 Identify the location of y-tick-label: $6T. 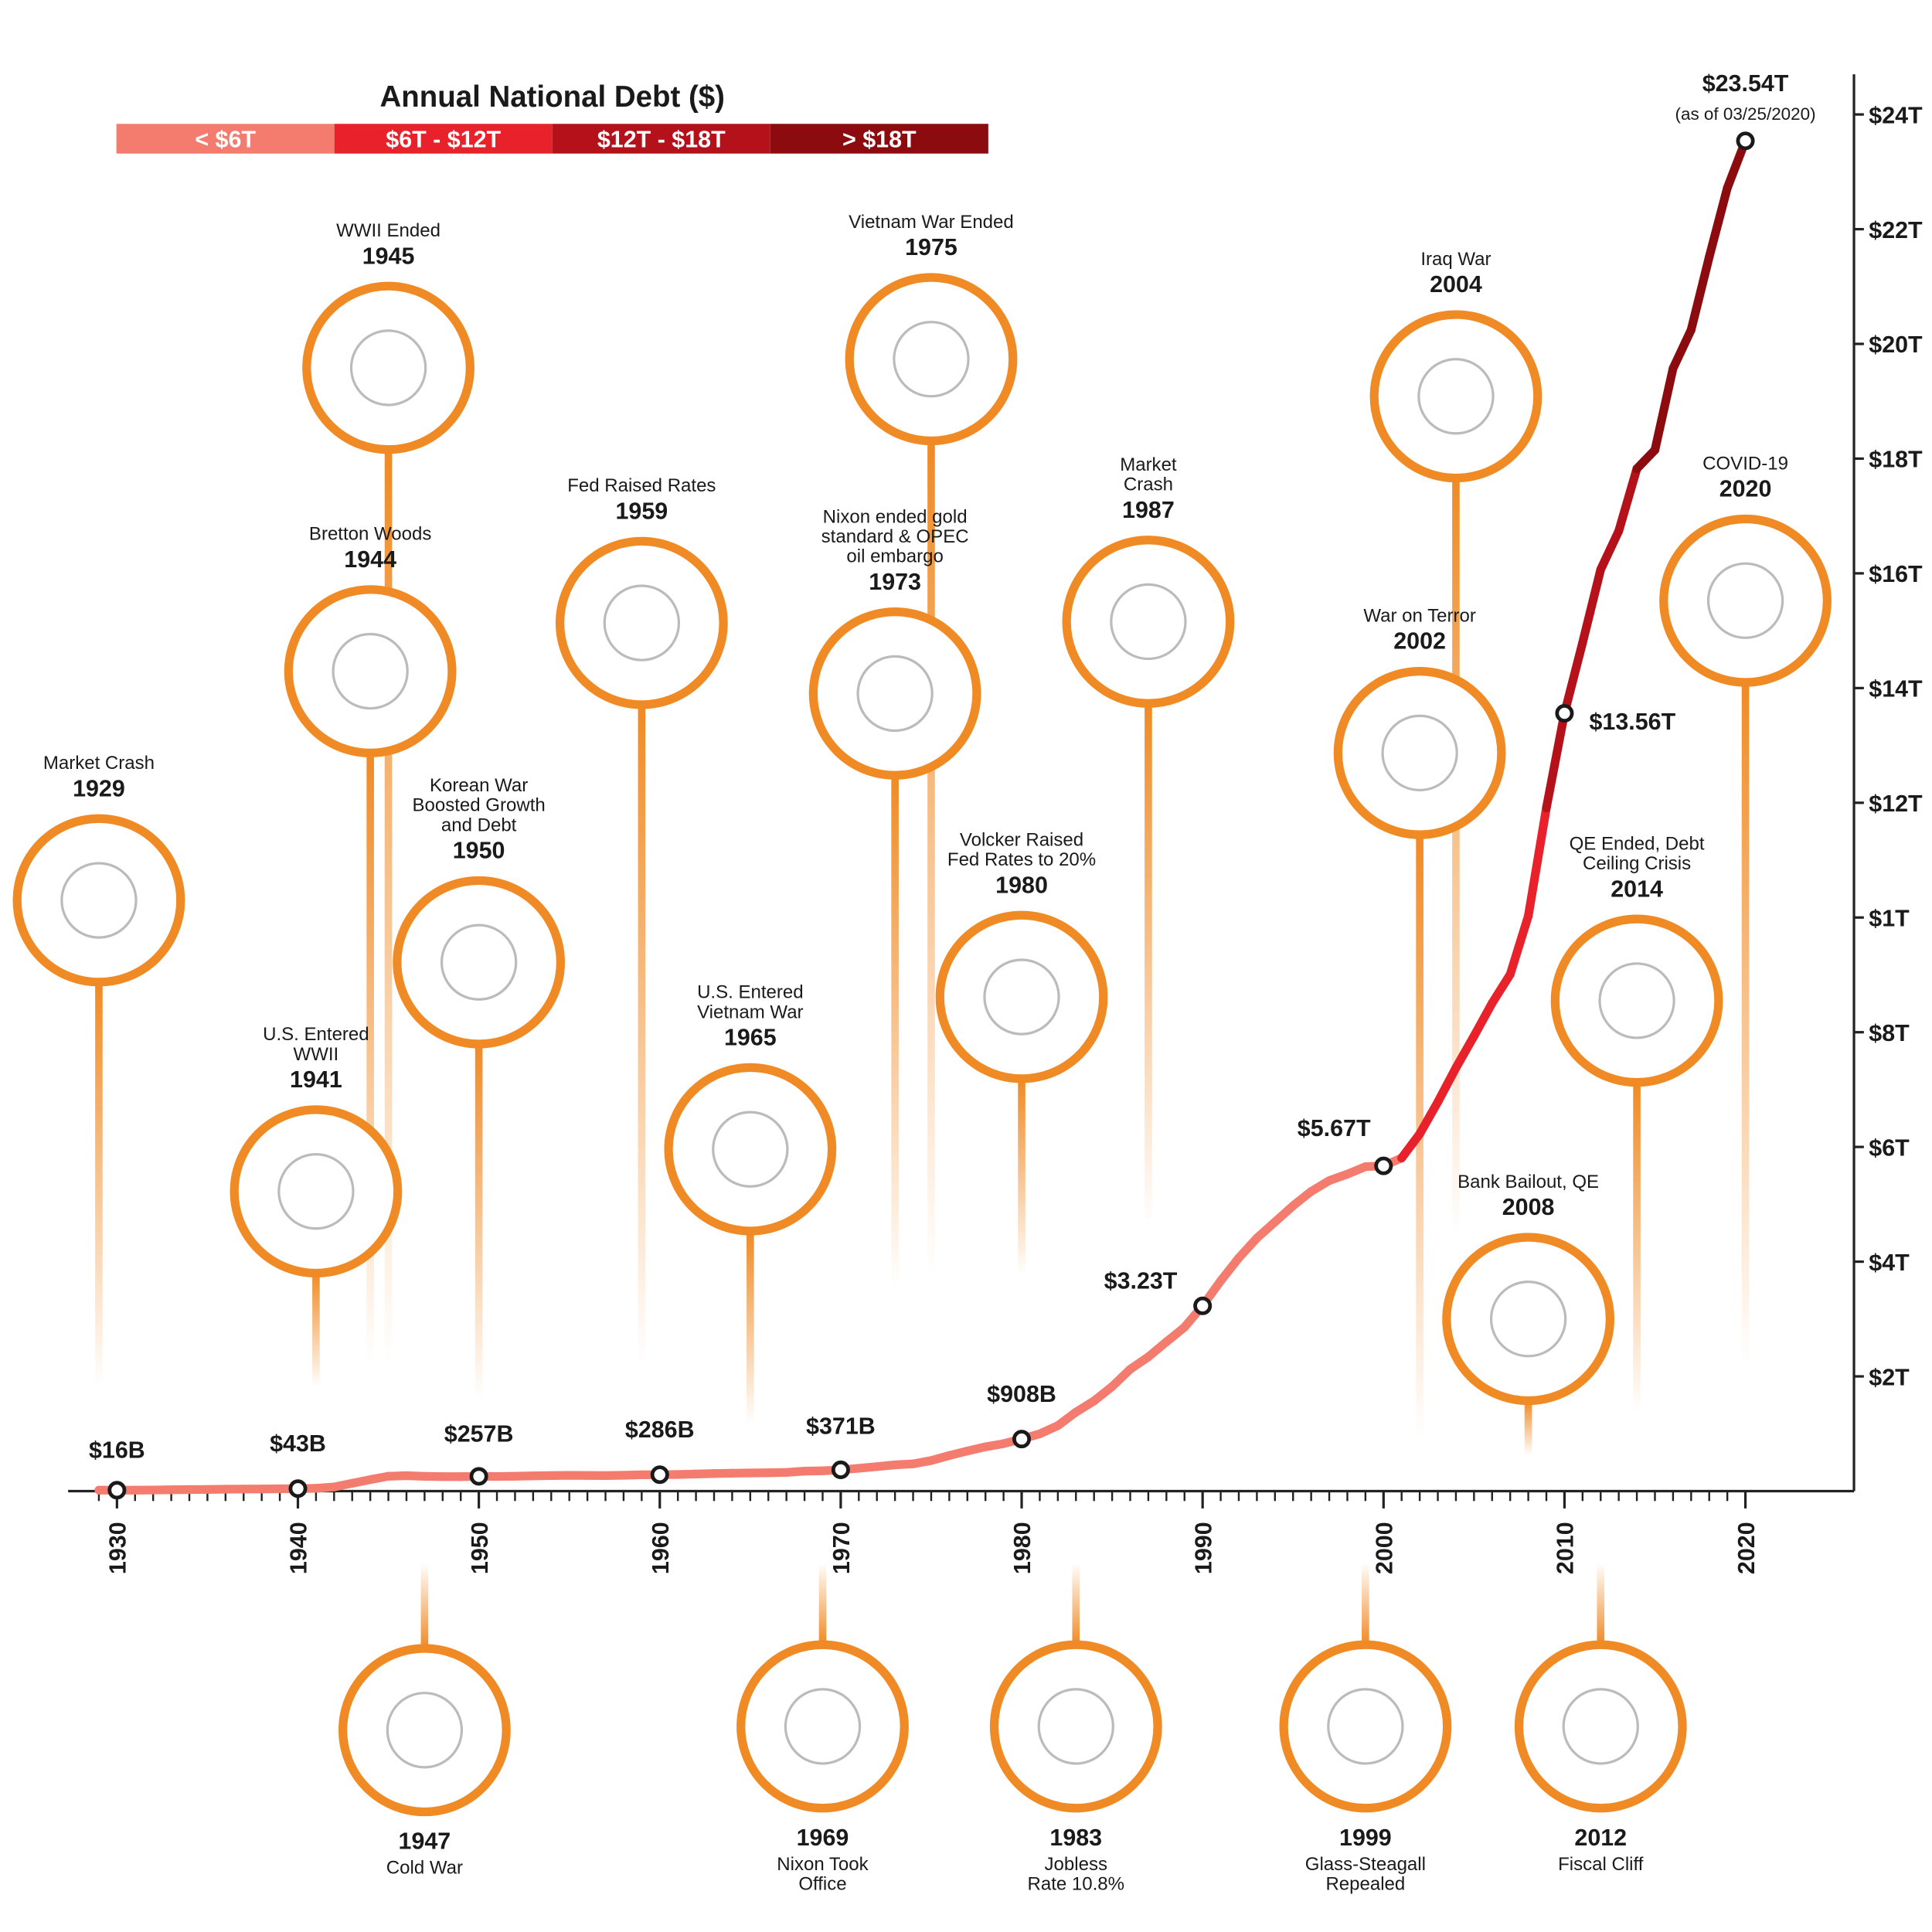
(1889, 1148).